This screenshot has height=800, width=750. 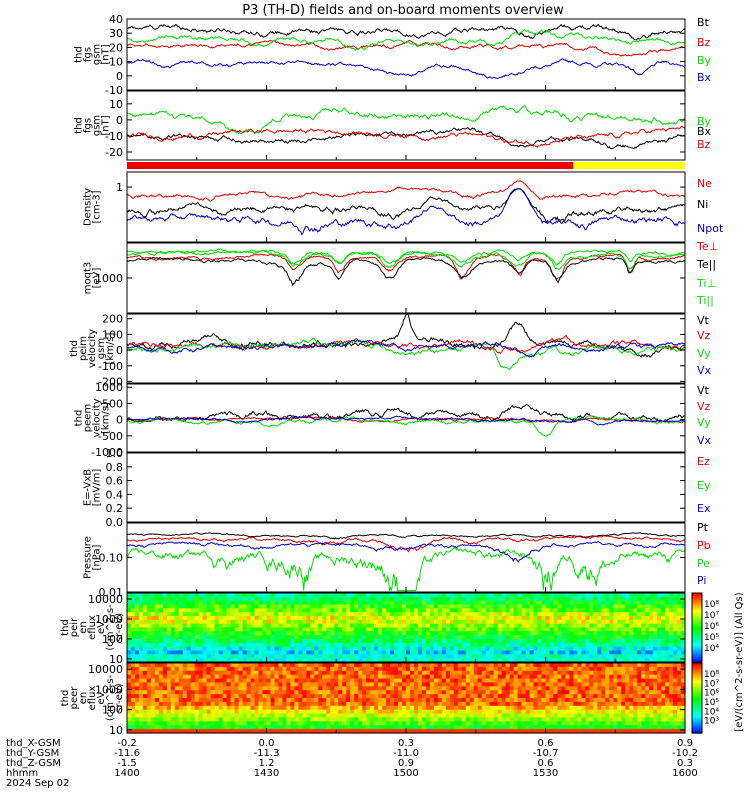 I want to click on series-line-Pt, so click(x=406, y=536).